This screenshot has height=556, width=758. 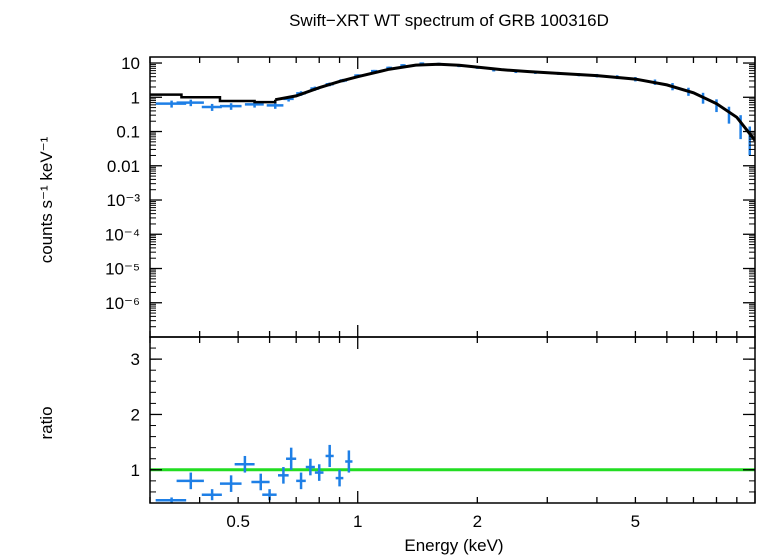 What do you see at coordinates (122, 234) in the screenshot?
I see `y-tick-label: 10⁻⁴` at bounding box center [122, 234].